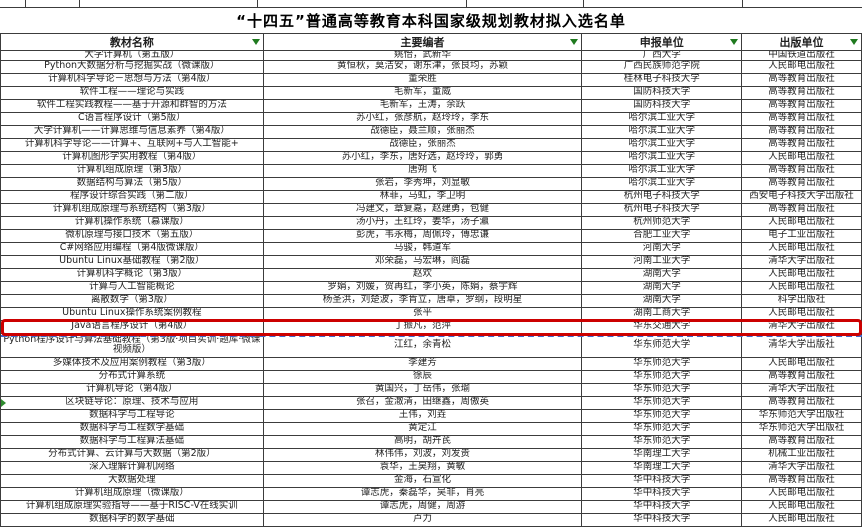 The image size is (862, 527). Describe the element at coordinates (132, 454) in the screenshot. I see `cell-textbook-name: 分布式计算、云计算与大数据（第2版）` at that location.